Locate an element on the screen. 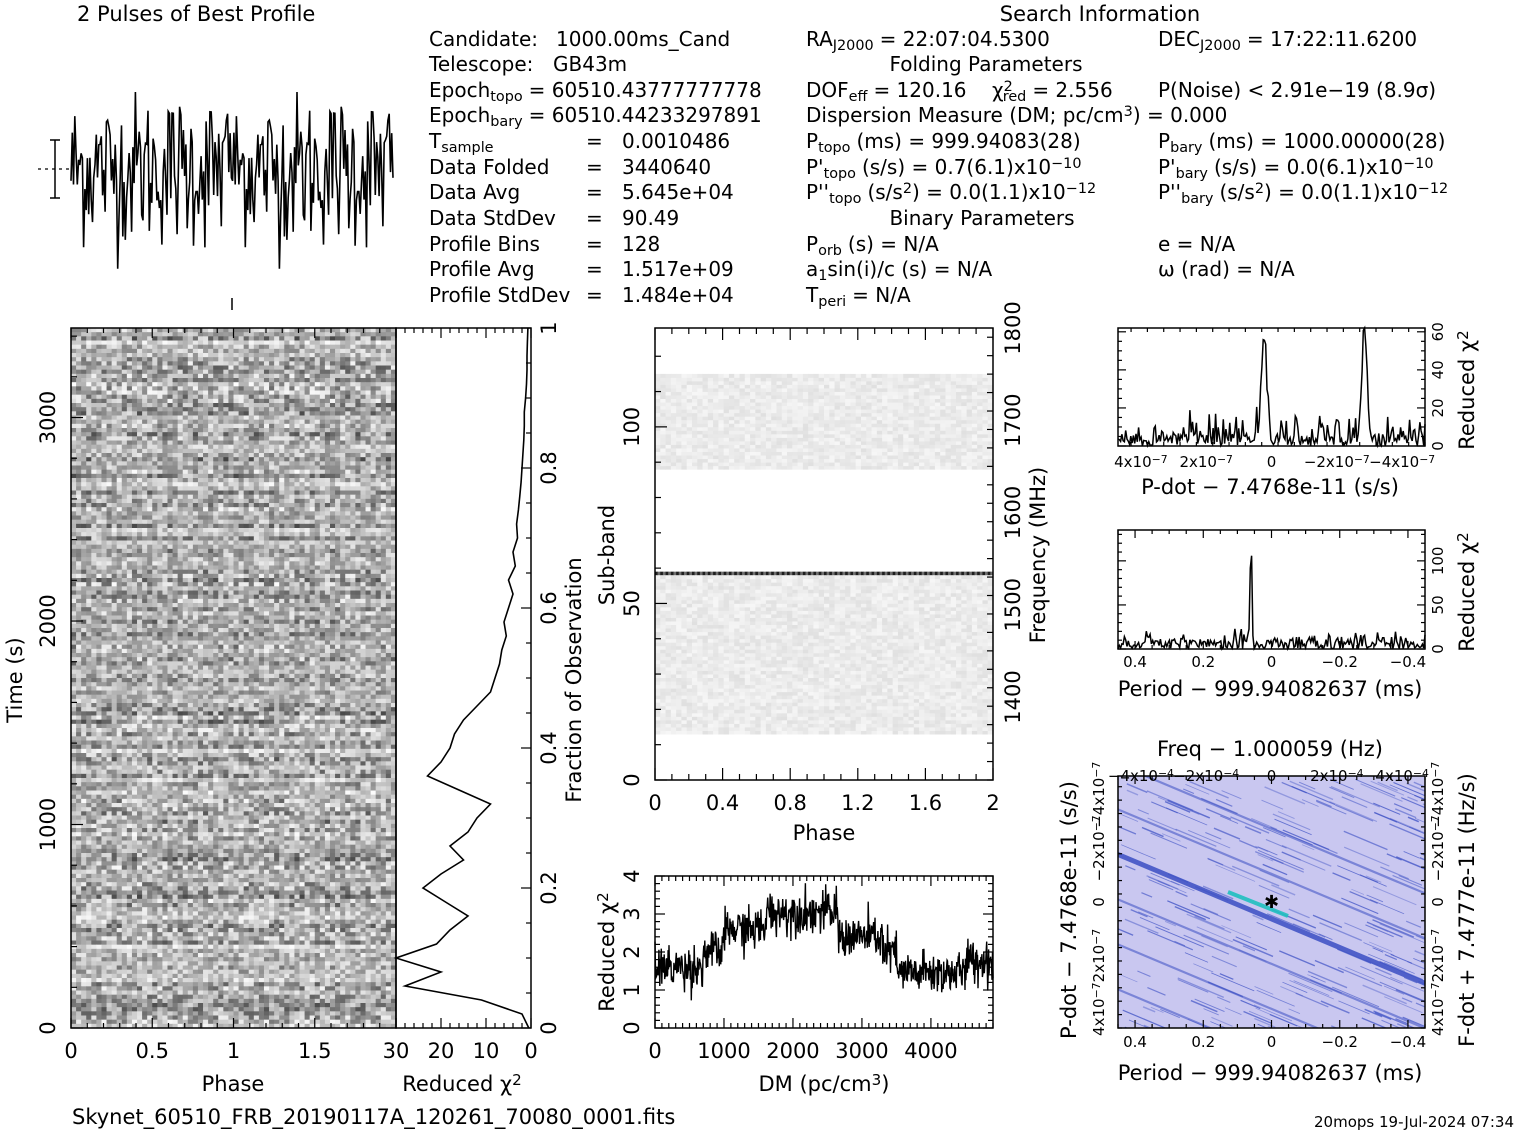 The image size is (1517, 1133). pe-ytick-0: 0 is located at coordinates (1438, 649).